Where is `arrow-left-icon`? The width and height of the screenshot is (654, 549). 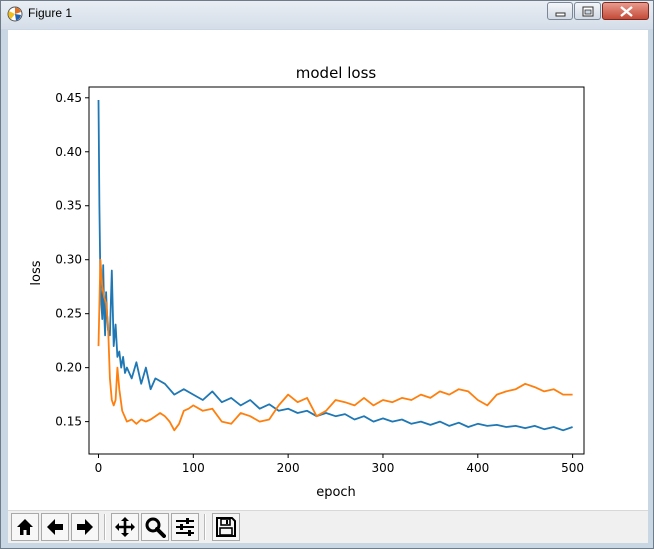
arrow-left-icon is located at coordinates (55, 527).